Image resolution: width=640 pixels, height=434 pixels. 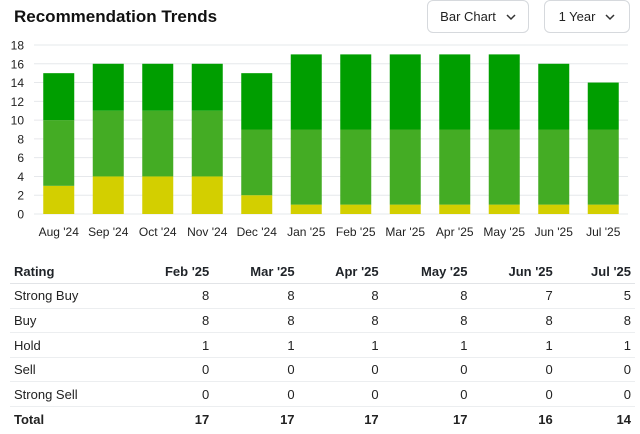 What do you see at coordinates (545, 419) in the screenshot?
I see `table-cell: 16` at bounding box center [545, 419].